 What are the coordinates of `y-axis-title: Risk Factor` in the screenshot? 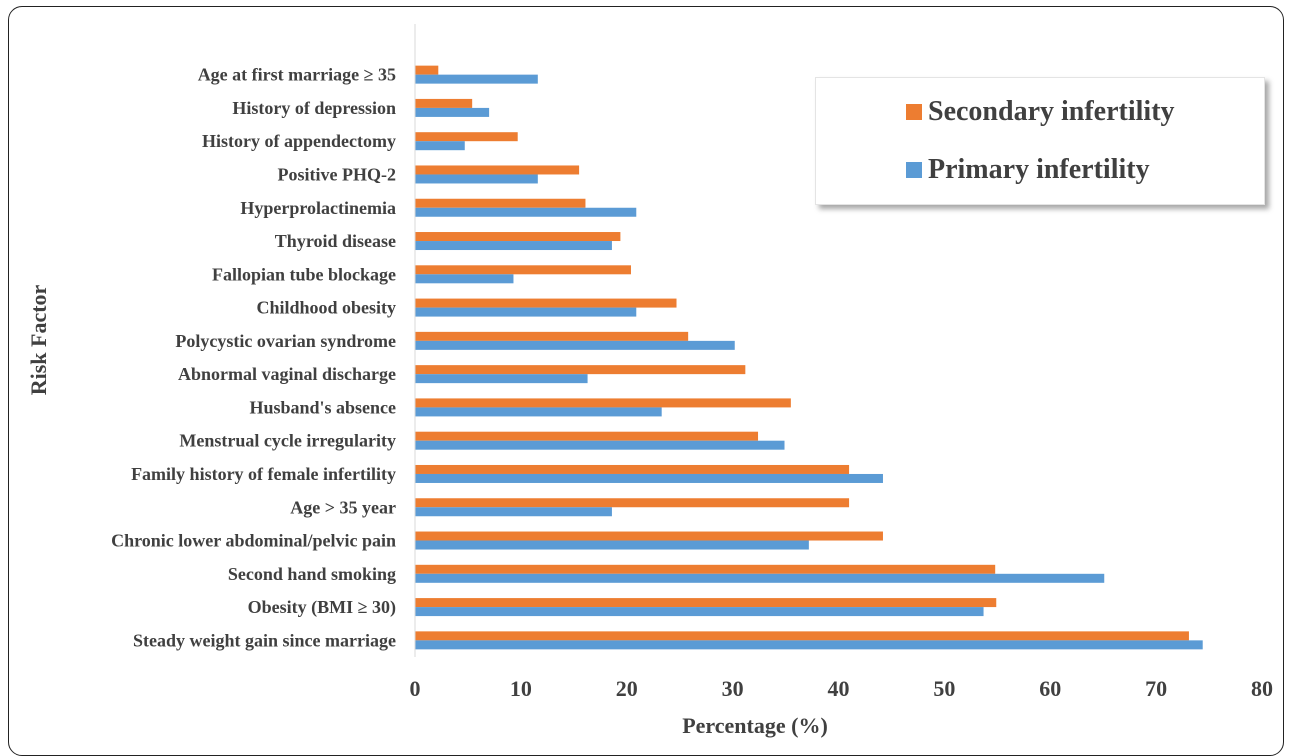 It's located at (38, 339).